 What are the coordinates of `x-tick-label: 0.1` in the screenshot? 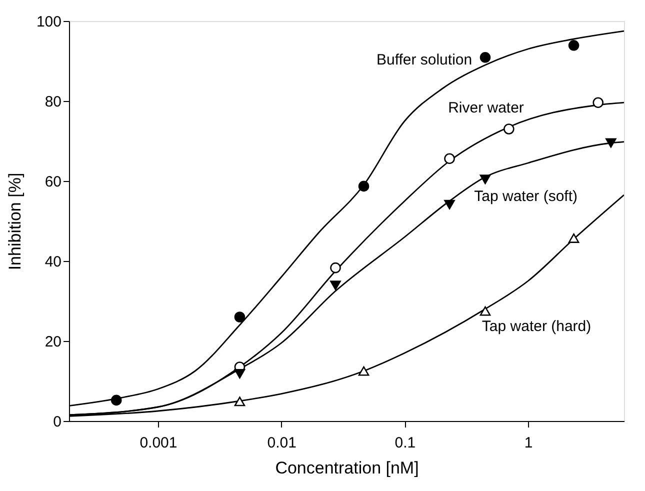 It's located at (405, 443).